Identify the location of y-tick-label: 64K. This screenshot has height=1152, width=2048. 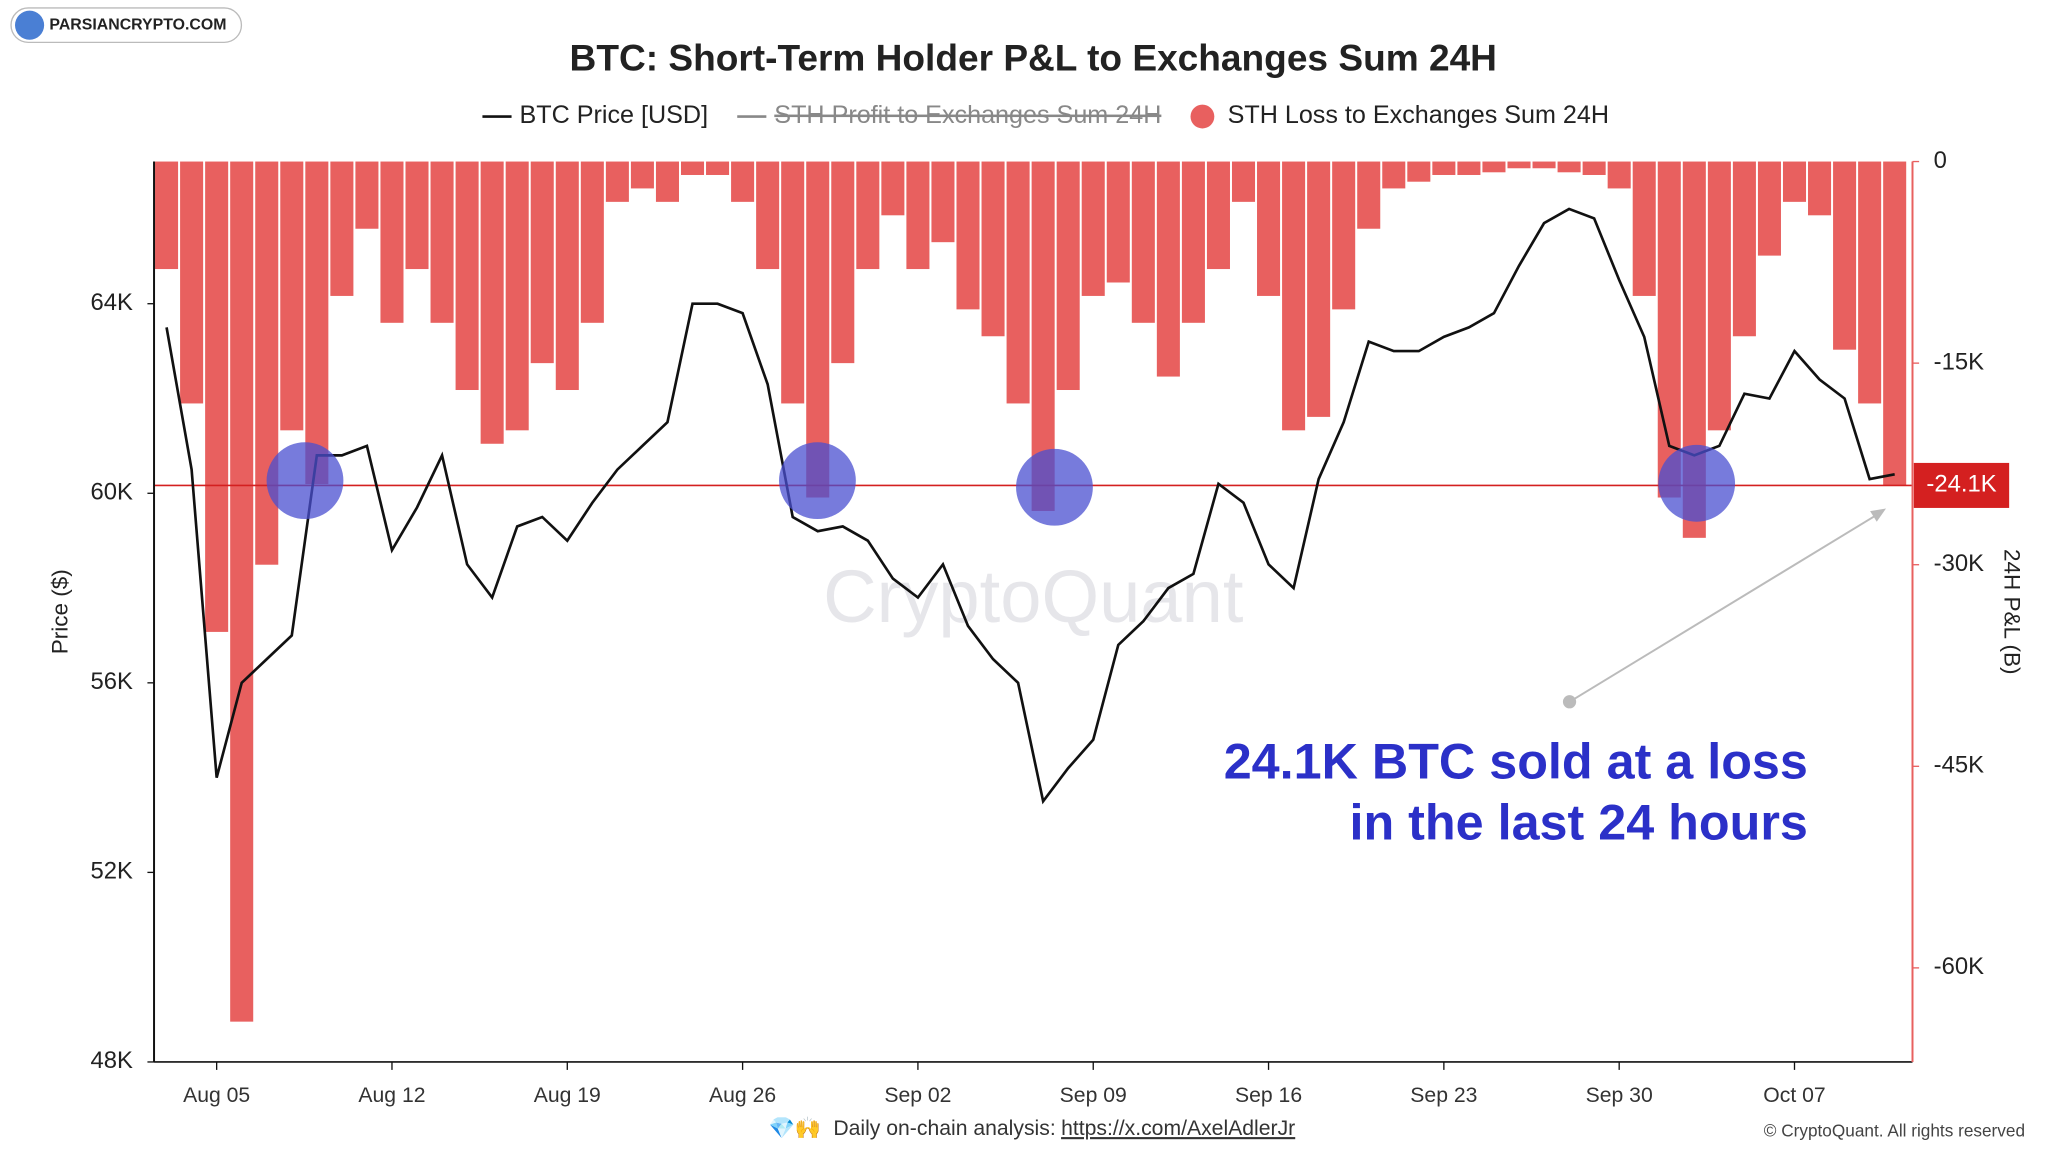
(111, 302).